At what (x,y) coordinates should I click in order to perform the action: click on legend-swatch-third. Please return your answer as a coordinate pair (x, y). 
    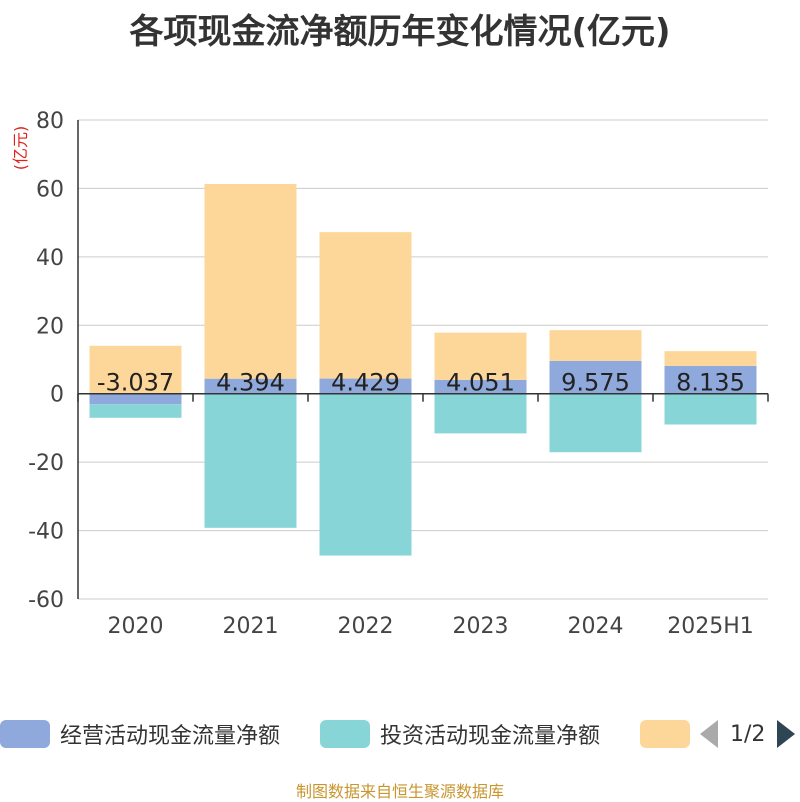
    Looking at the image, I should click on (665, 734).